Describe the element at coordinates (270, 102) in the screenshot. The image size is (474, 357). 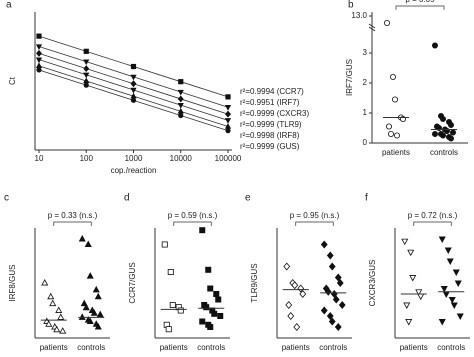
I see `legend-label: r²=0.9951 (IRF7)` at that location.